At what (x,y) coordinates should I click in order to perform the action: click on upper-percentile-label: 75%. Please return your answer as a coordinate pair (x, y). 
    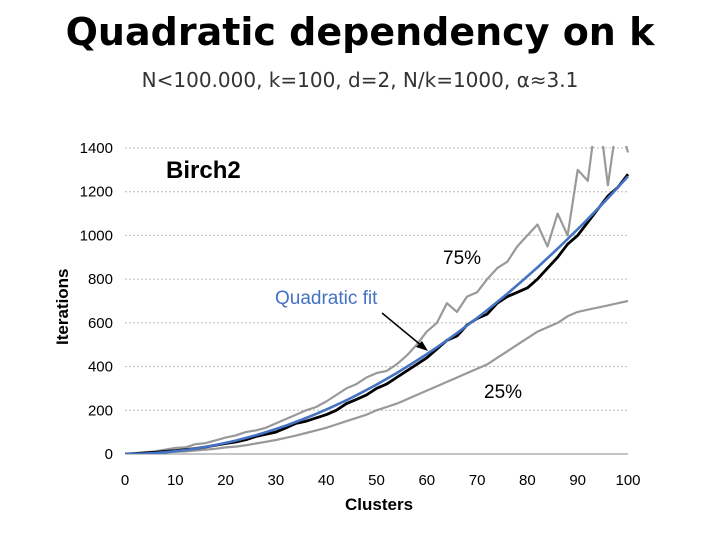
    Looking at the image, I should click on (462, 258).